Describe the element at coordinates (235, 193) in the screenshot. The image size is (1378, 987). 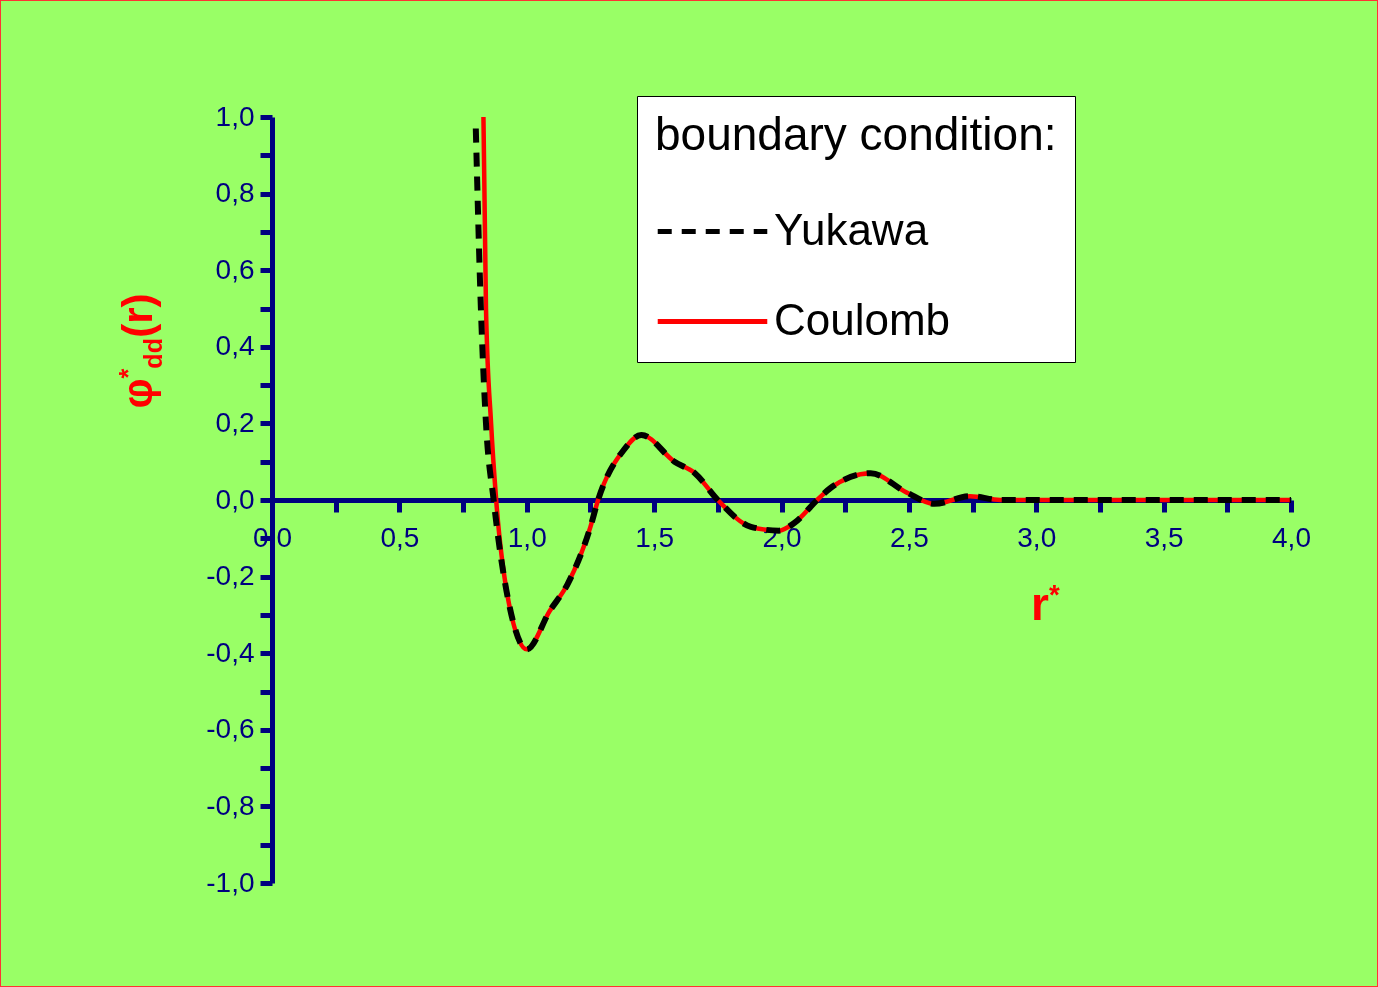
I see `y-tick-label: 0,8` at that location.